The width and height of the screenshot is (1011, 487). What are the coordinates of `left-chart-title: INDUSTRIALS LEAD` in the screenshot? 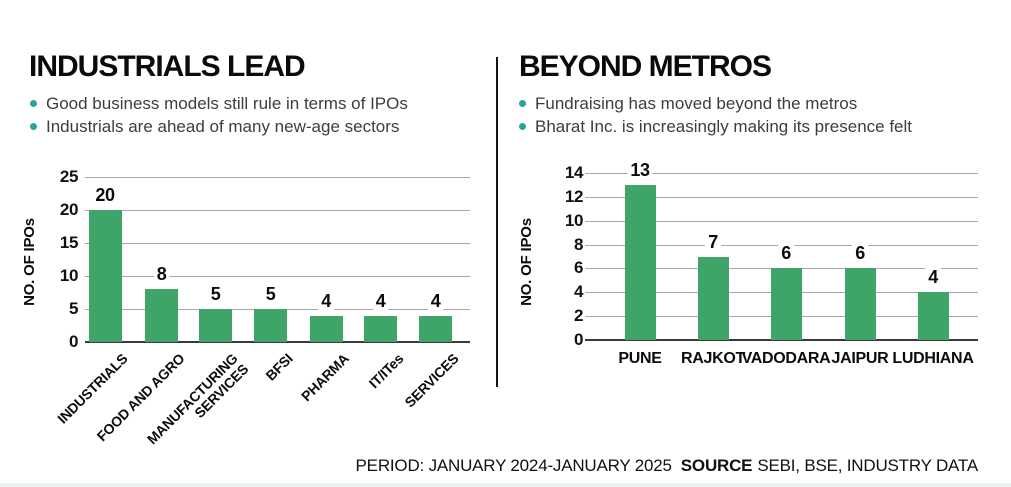 It's located at (167, 66).